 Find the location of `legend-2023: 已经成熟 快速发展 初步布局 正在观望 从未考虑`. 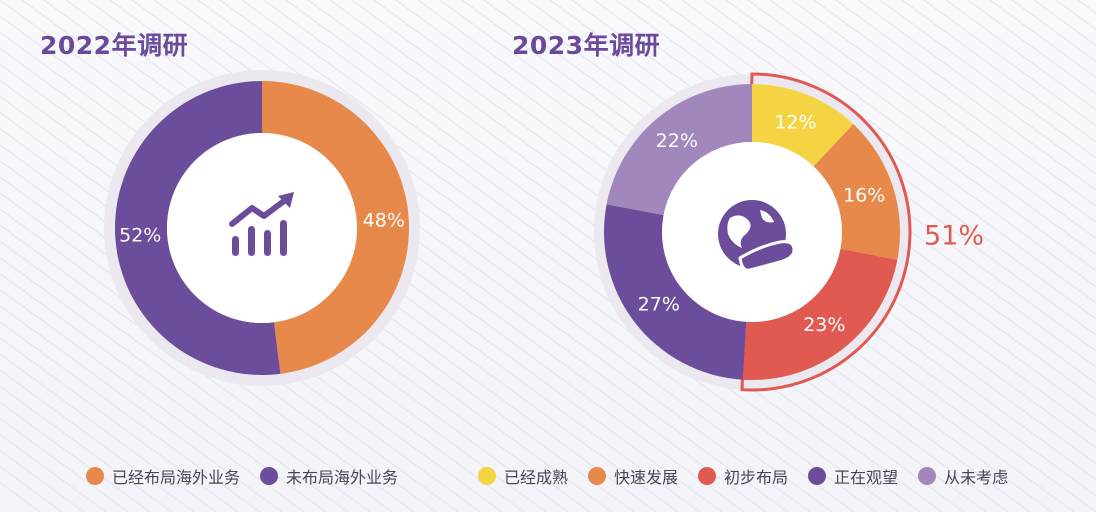

legend-2023: 已经成熟 快速发展 初步布局 正在观望 从未考虑 is located at coordinates (753, 476).